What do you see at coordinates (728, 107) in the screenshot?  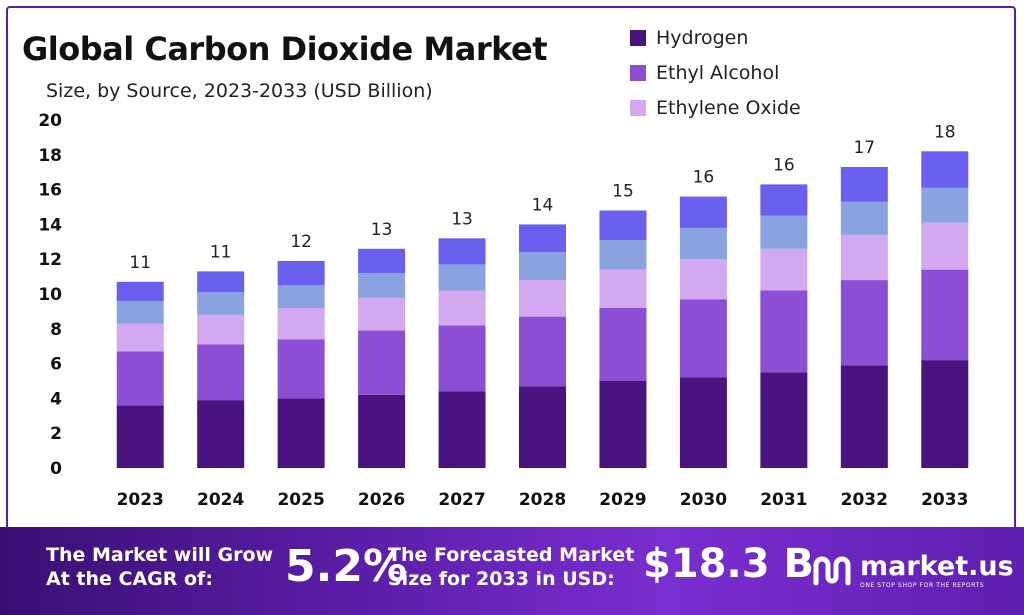 I see `legend-label-ethylene-oxide: Ethylene Oxide` at bounding box center [728, 107].